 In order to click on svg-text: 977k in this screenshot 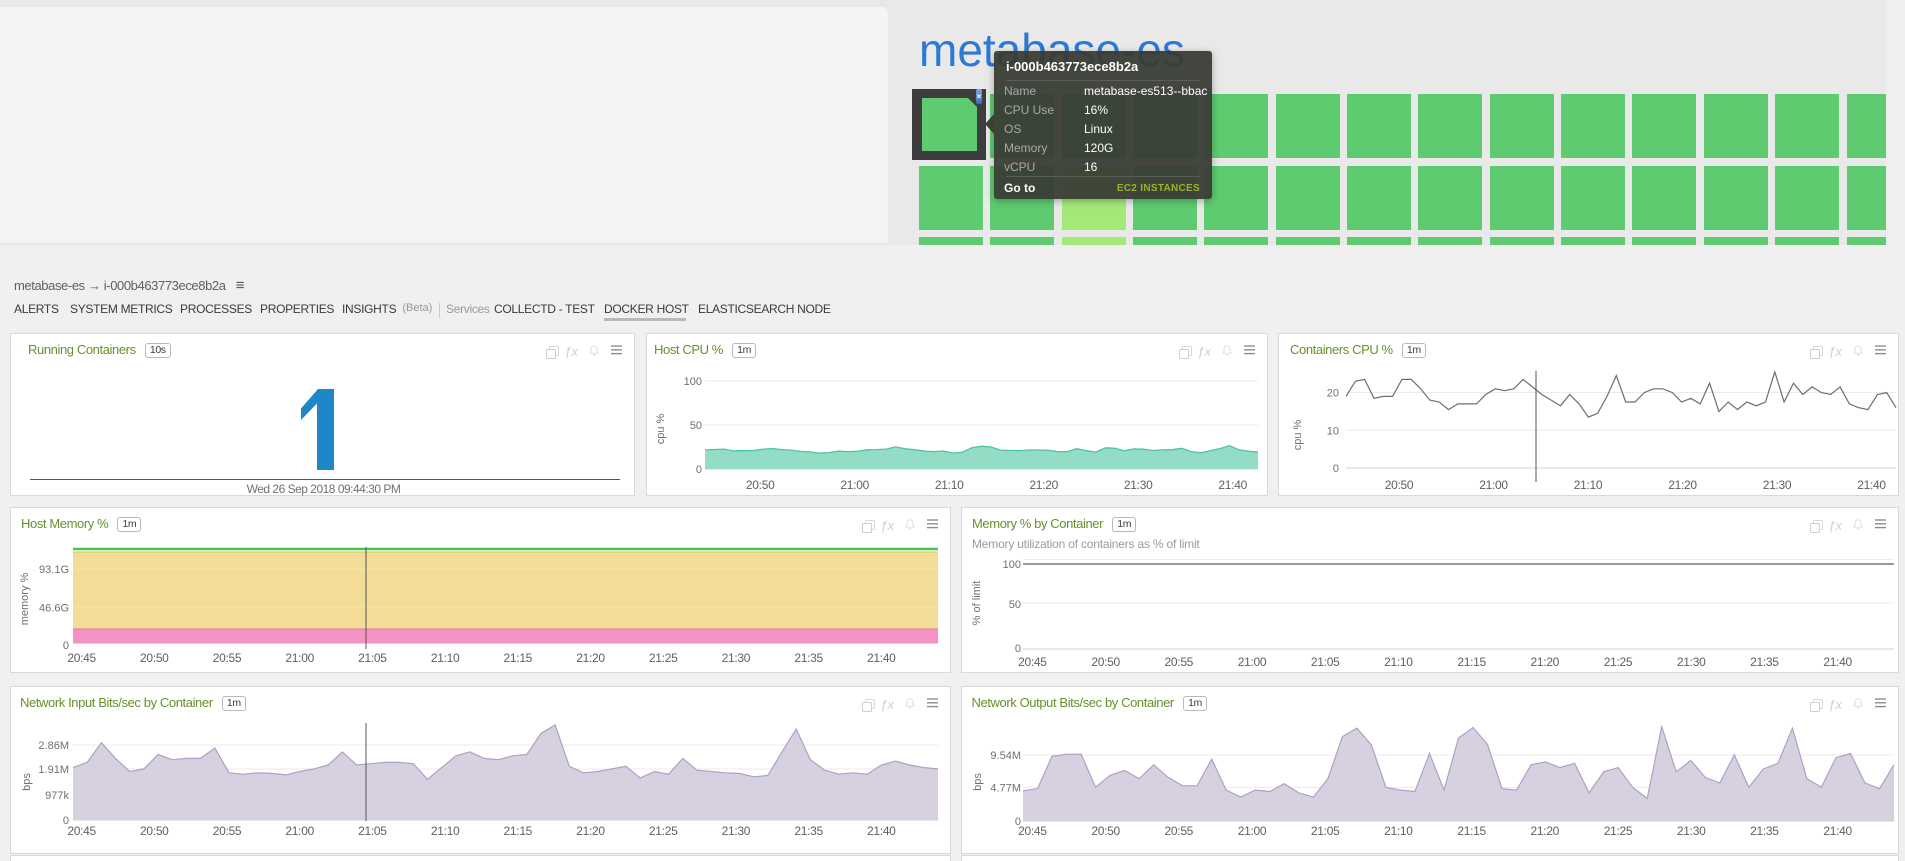, I will do `click(57, 796)`.